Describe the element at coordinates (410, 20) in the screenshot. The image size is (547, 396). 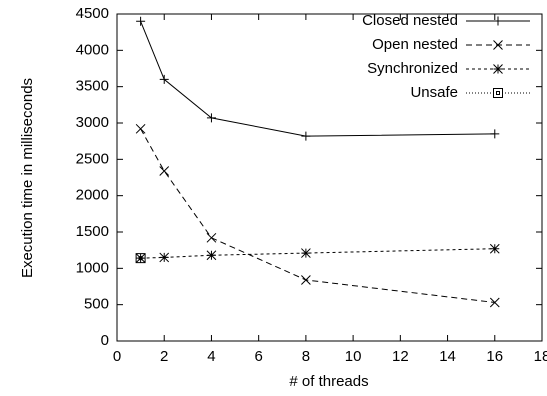
I see `legend-label: Closed nested` at that location.